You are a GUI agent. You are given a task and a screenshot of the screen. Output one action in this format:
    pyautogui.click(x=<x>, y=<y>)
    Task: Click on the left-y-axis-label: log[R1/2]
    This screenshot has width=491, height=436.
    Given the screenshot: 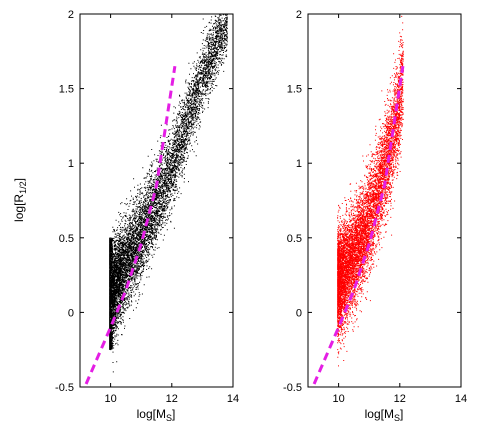 What is the action you would take?
    pyautogui.click(x=20, y=200)
    